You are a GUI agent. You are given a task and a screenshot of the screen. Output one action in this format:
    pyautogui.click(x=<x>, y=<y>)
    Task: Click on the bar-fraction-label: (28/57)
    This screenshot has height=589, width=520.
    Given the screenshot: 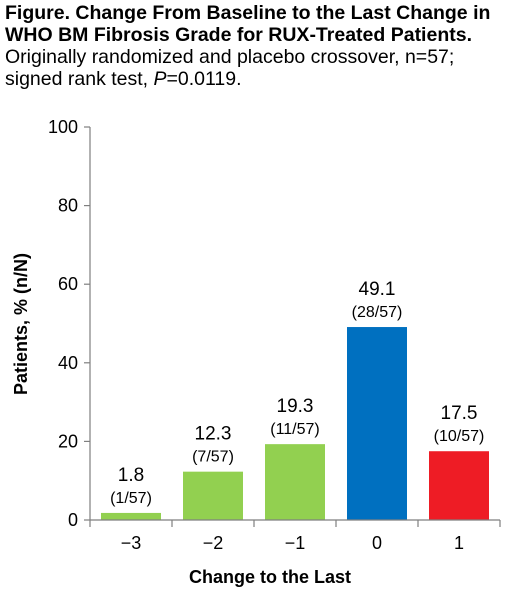 What is the action you would take?
    pyautogui.click(x=377, y=312)
    